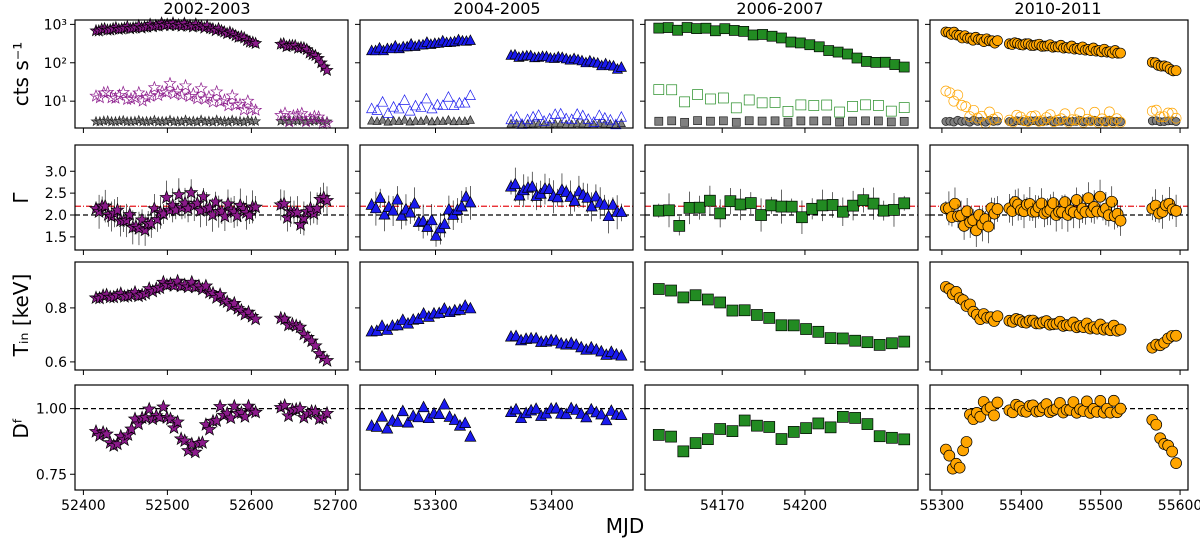 Image resolution: width=1200 pixels, height=543 pixels. What do you see at coordinates (551, 506) in the screenshot?
I see `x-tick-label-1: 53400` at bounding box center [551, 506].